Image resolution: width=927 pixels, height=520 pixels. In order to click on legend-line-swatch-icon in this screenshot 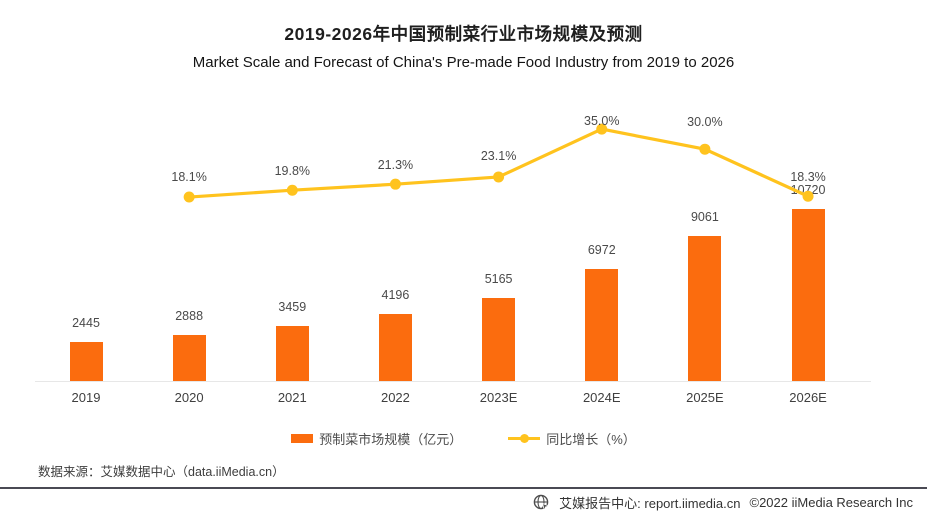, I will do `click(524, 438)`.